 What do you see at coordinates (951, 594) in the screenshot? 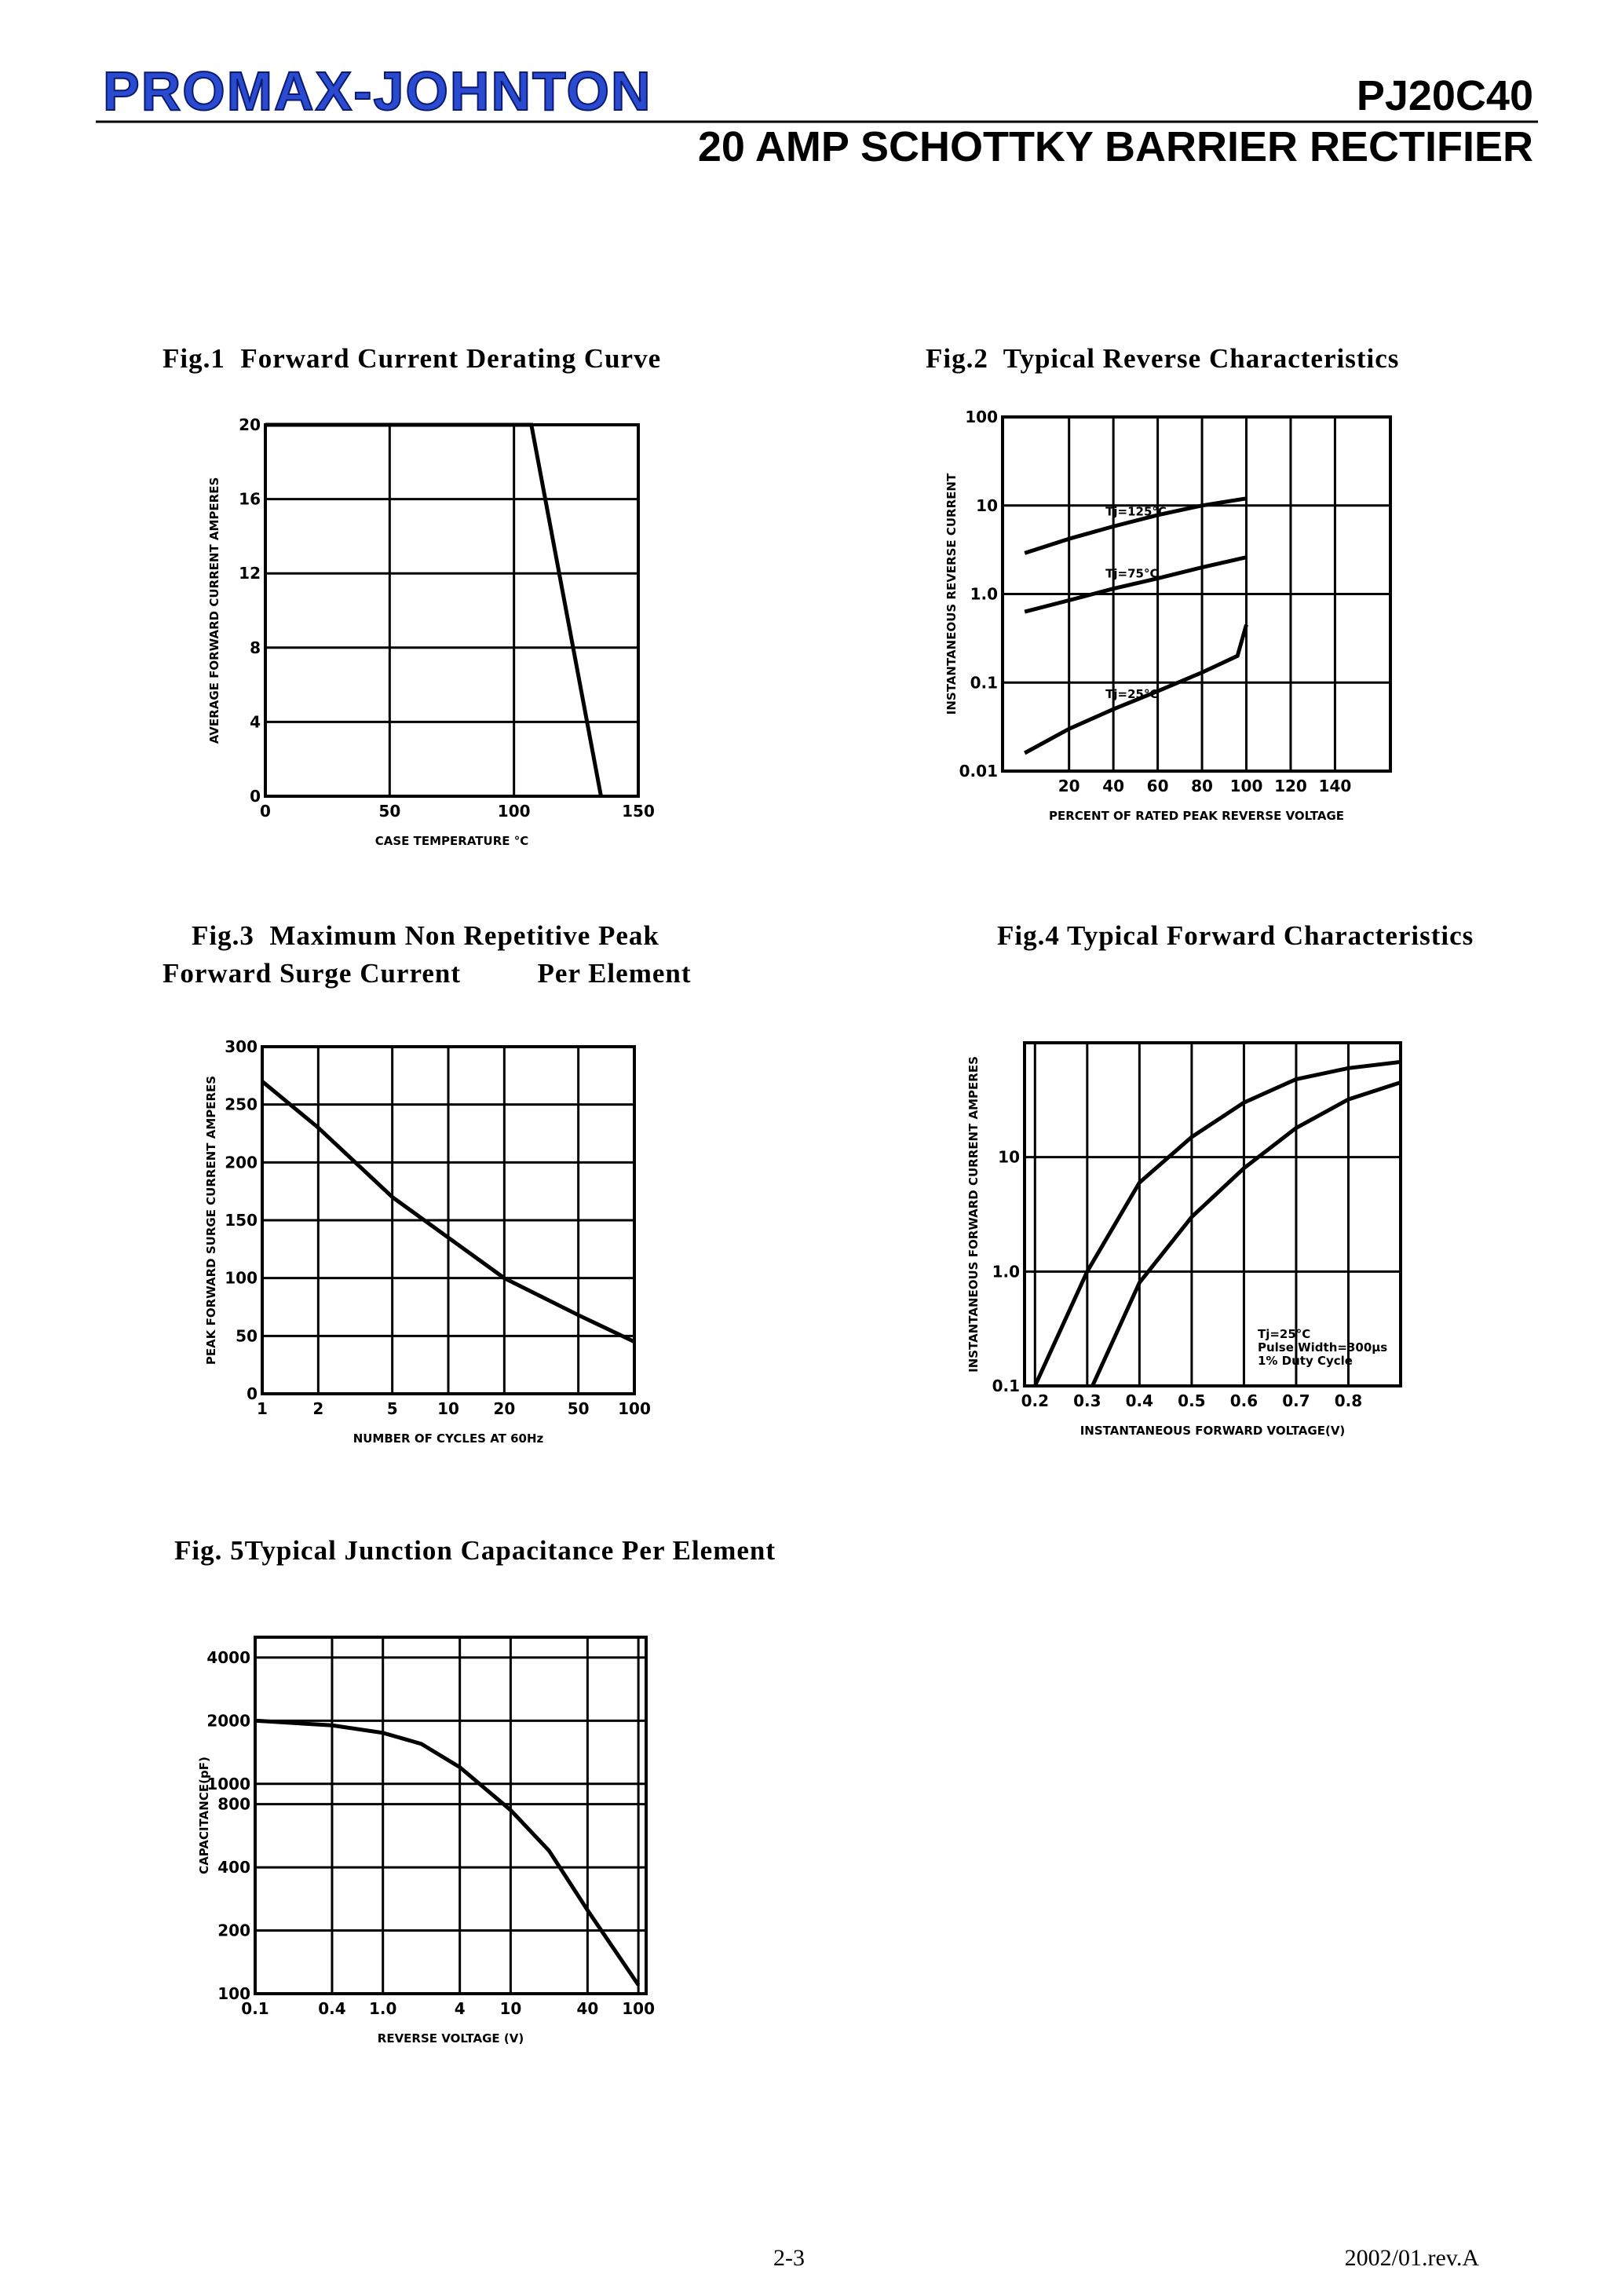
I see `y-axis-label: INSTANTANEOUS REVERSE CURRENT` at bounding box center [951, 594].